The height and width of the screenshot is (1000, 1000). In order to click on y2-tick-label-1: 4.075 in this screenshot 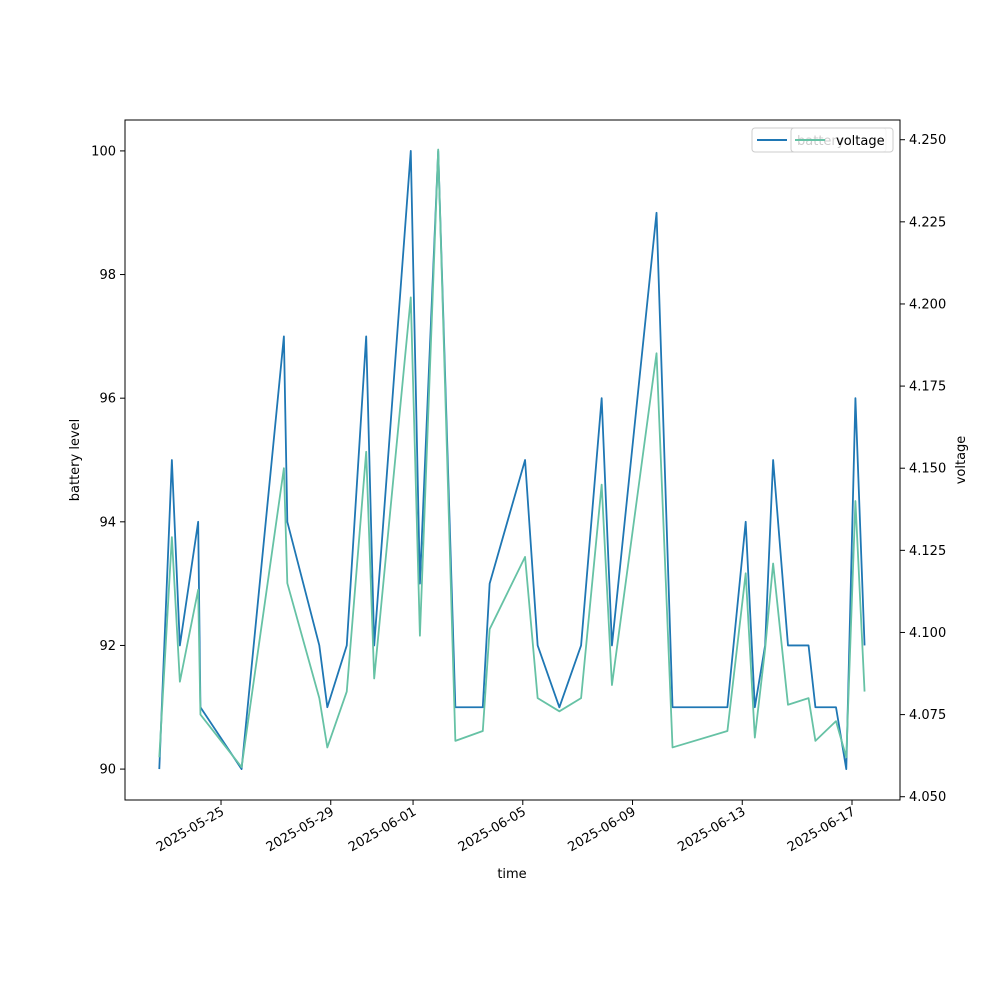, I will do `click(927, 715)`.